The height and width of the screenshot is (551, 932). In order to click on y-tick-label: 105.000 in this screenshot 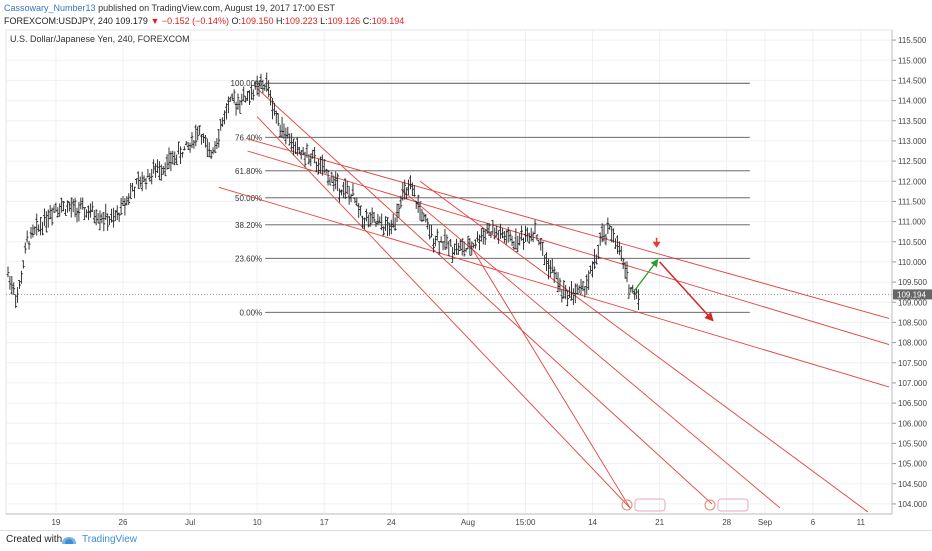, I will do `click(912, 464)`.